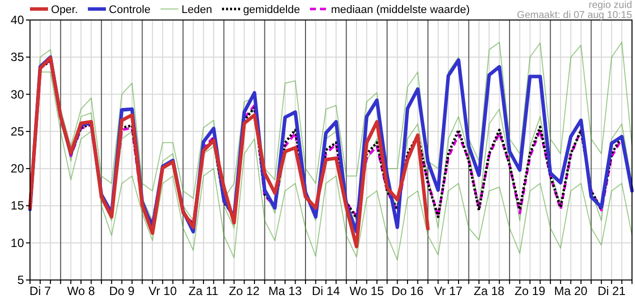  What do you see at coordinates (610, 5) in the screenshot?
I see `text: regio zuid` at bounding box center [610, 5].